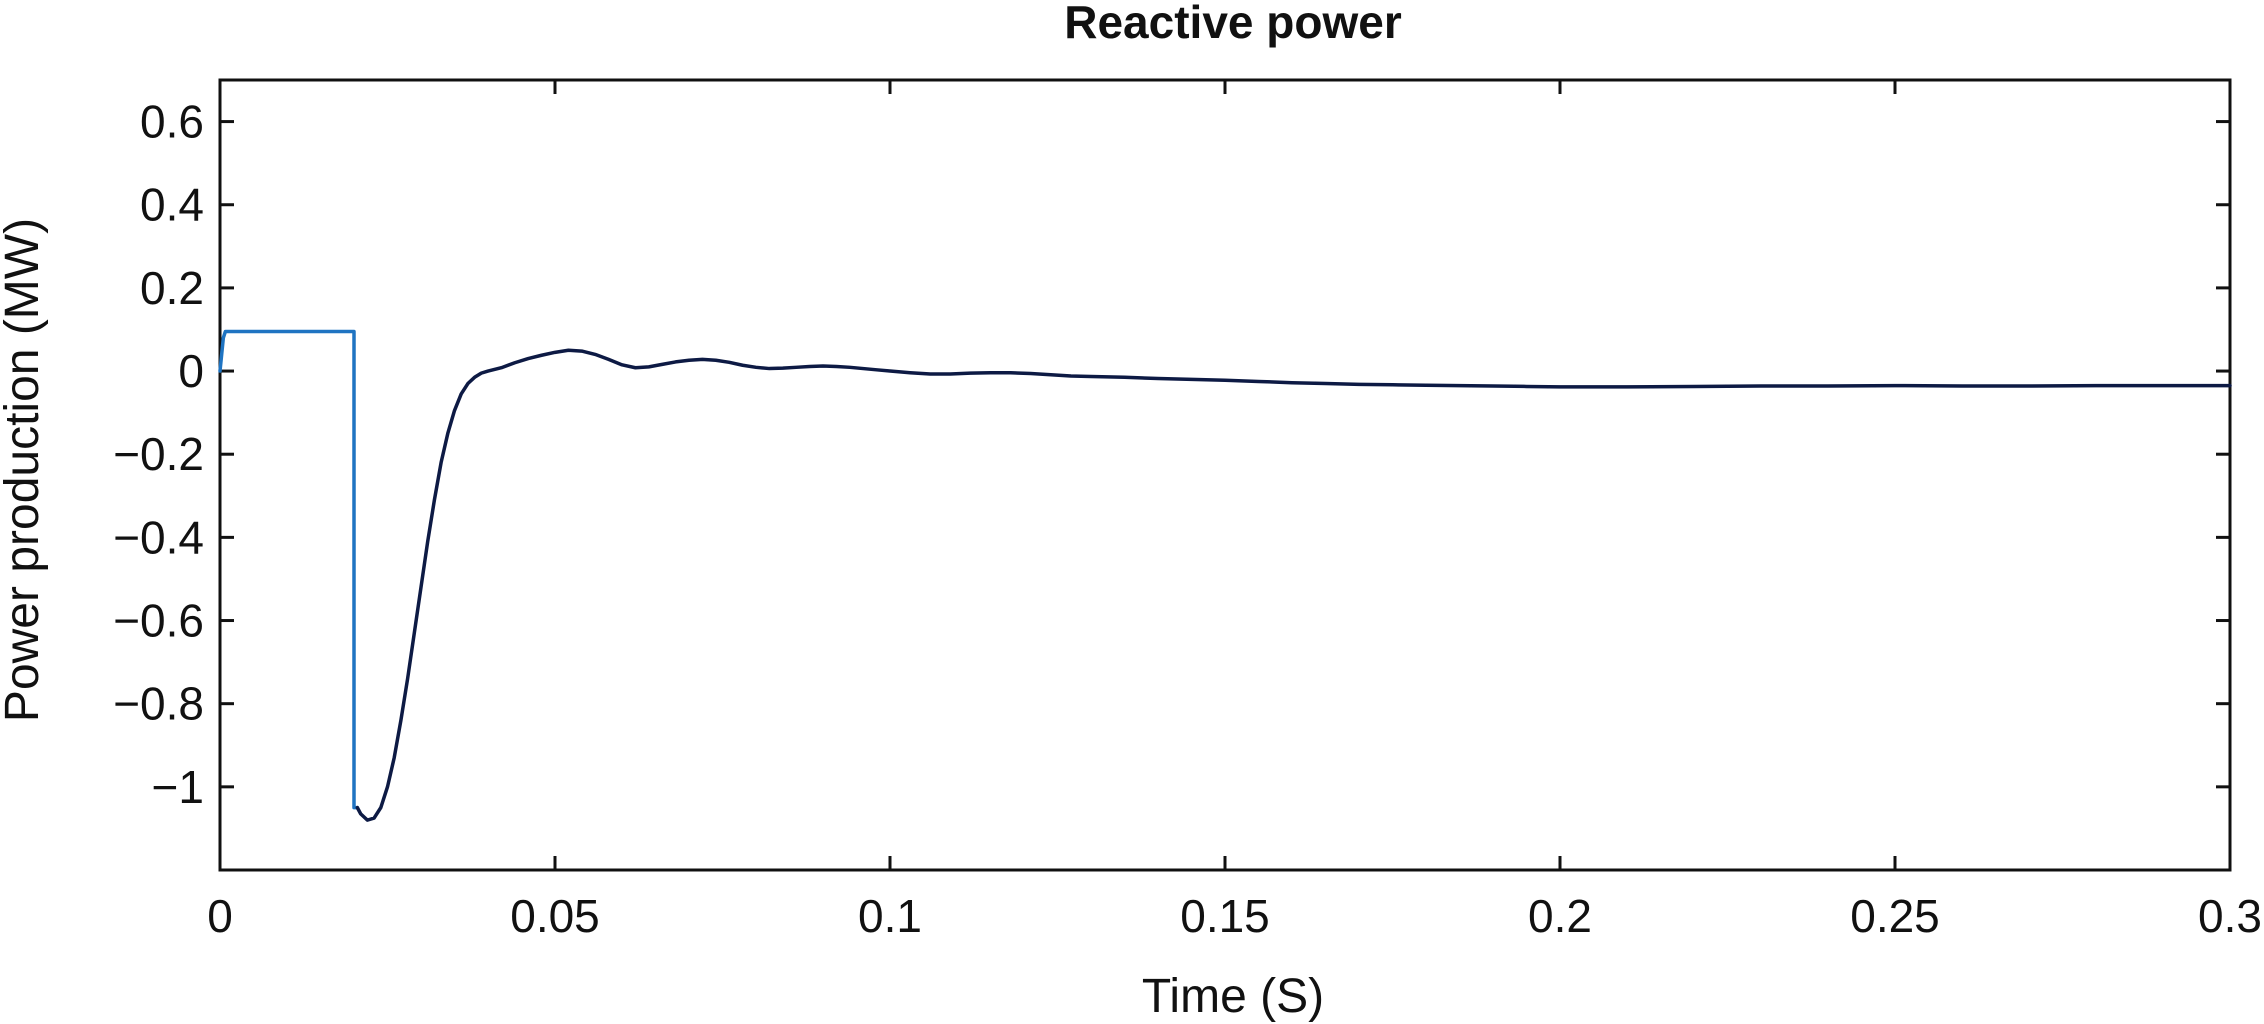 The image size is (2264, 1024). I want to click on x-tick-label: 0.25, so click(1895, 916).